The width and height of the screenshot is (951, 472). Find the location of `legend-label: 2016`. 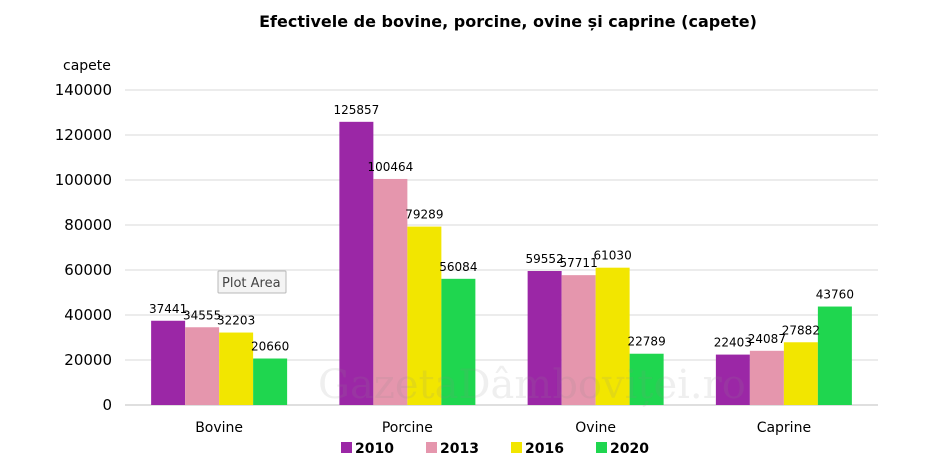

legend-label: 2016 is located at coordinates (544, 449).